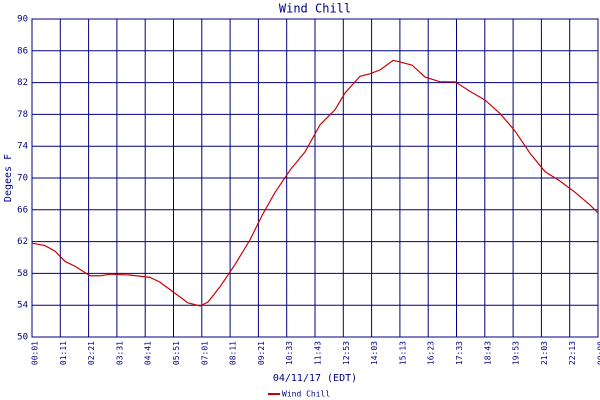  I want to click on x-tick-label: 02:21, so click(91, 353).